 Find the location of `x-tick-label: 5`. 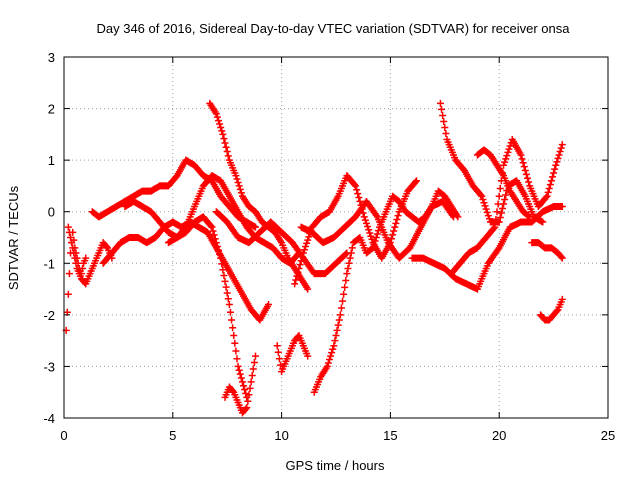

x-tick-label: 5 is located at coordinates (172, 435).